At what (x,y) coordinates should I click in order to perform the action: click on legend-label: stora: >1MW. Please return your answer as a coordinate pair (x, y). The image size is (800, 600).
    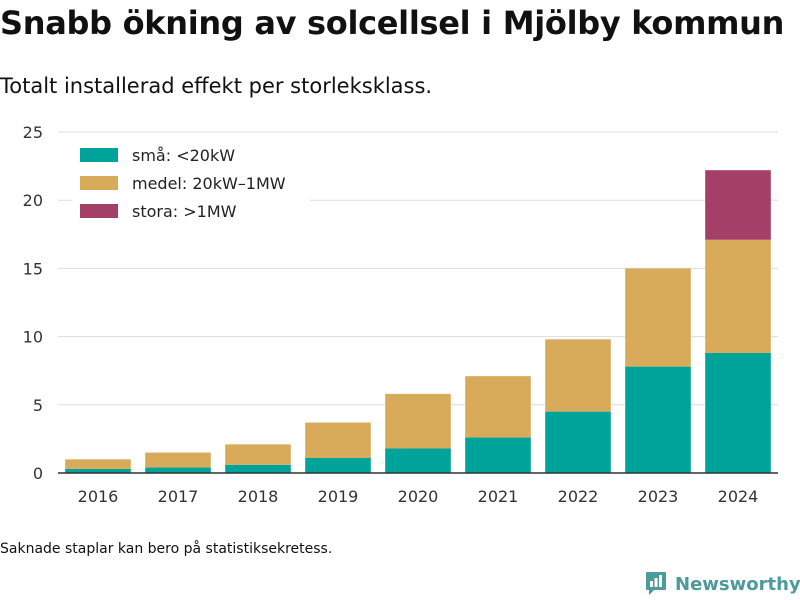
    Looking at the image, I should click on (184, 211).